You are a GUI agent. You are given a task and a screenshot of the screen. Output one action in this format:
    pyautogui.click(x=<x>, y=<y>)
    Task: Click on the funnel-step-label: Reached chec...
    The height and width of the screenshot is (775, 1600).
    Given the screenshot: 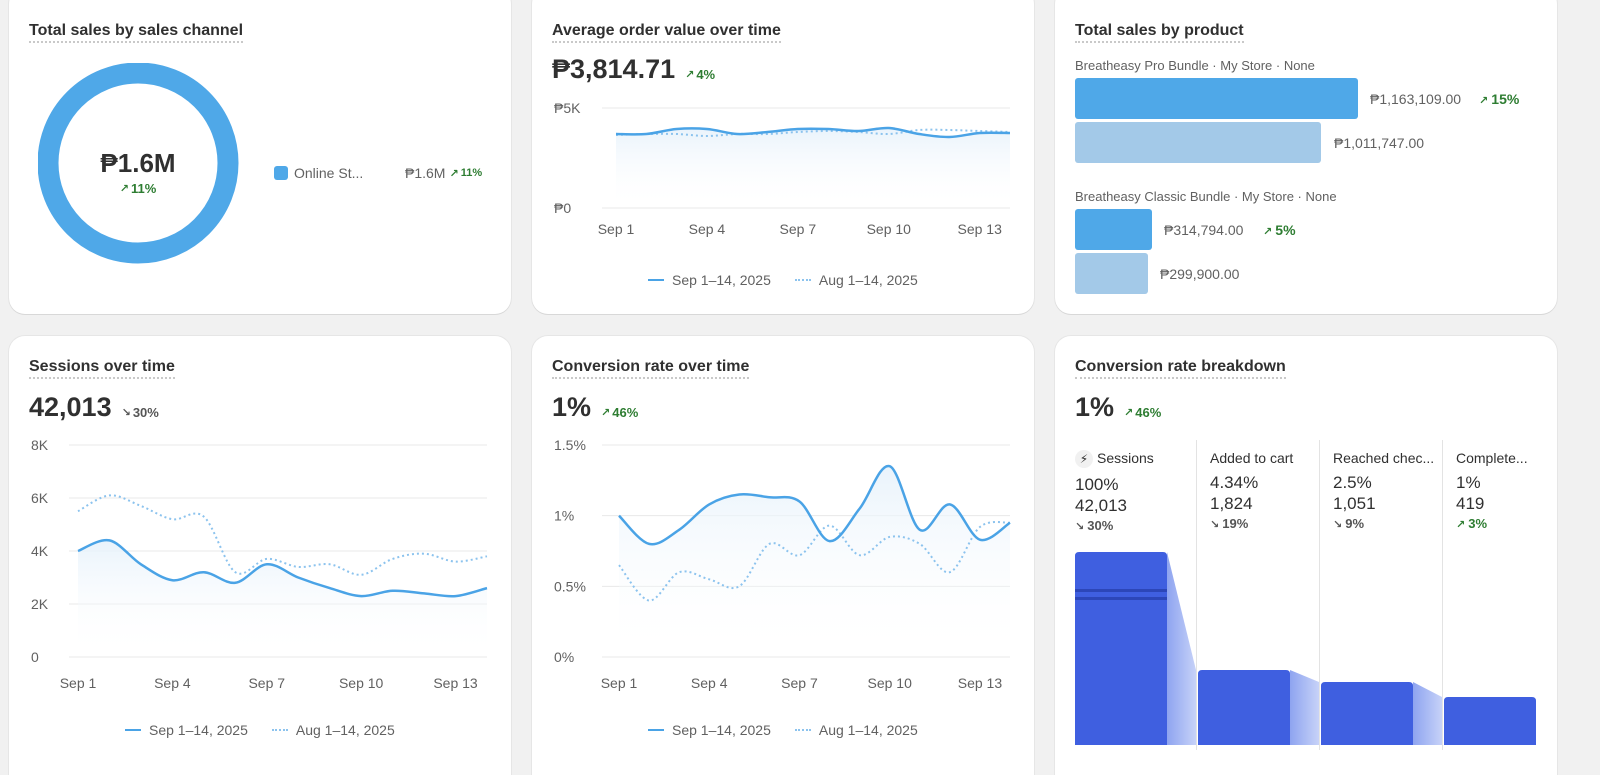 What is the action you would take?
    pyautogui.click(x=1384, y=458)
    